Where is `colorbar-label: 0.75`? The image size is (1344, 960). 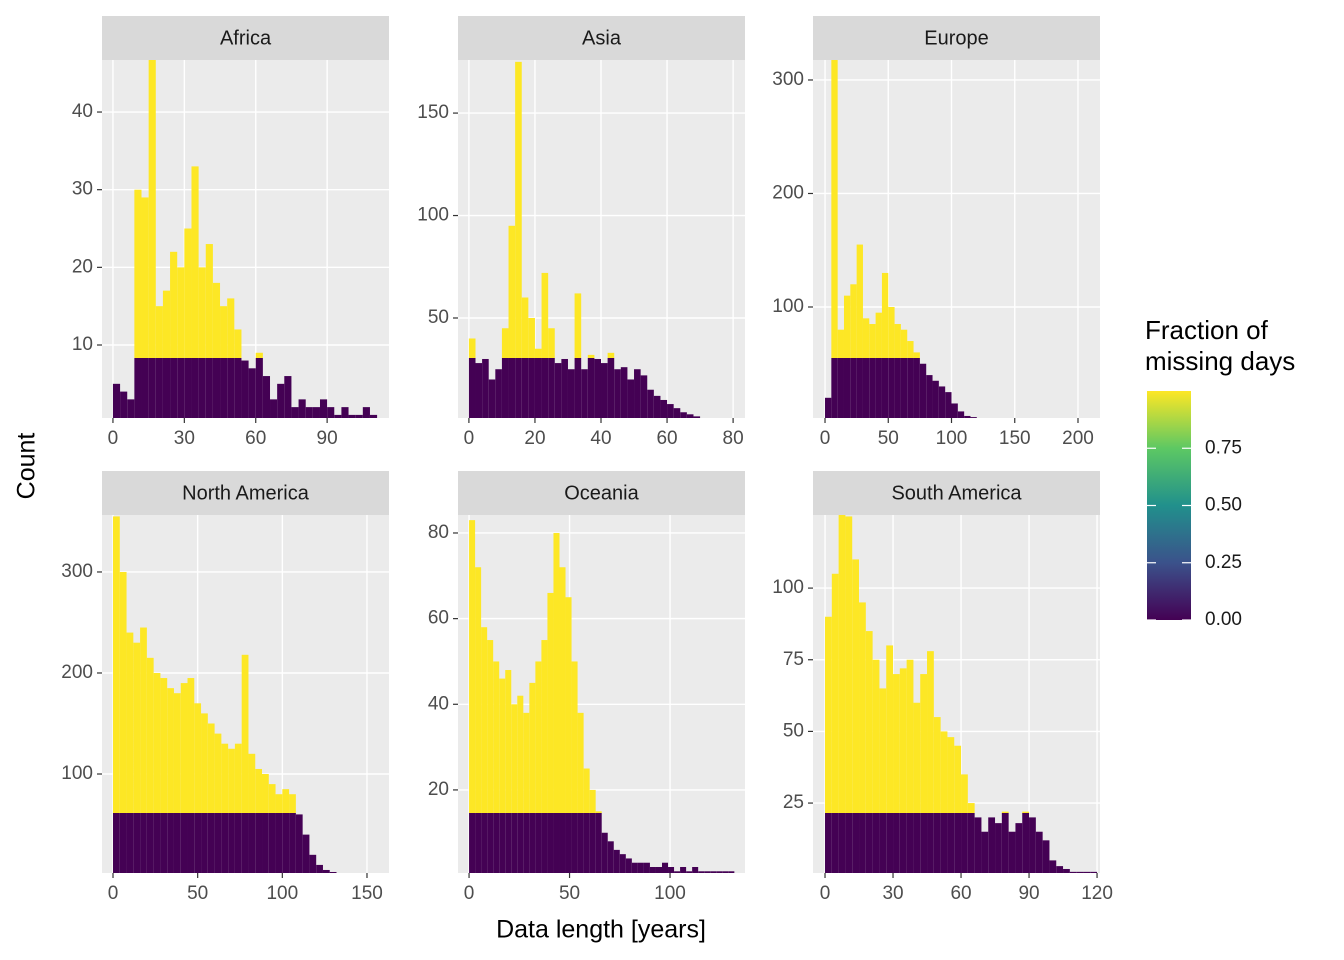
colorbar-label: 0.75 is located at coordinates (1223, 447).